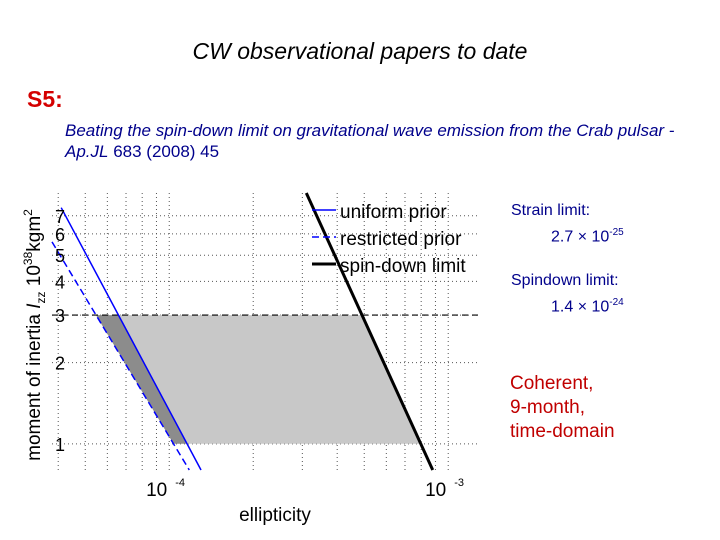  What do you see at coordinates (616, 232) in the screenshot?
I see `strain-limit-exponent: -25` at bounding box center [616, 232].